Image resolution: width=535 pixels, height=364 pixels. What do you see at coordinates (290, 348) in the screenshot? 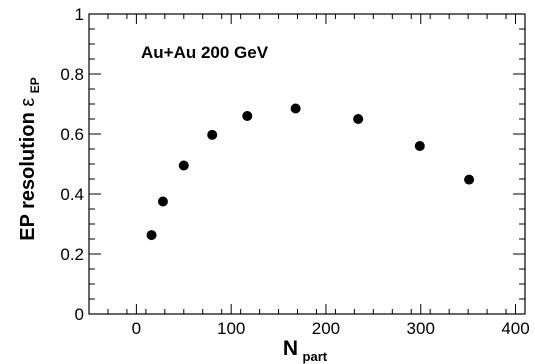
I see `x-axis-title-main: N` at bounding box center [290, 348].